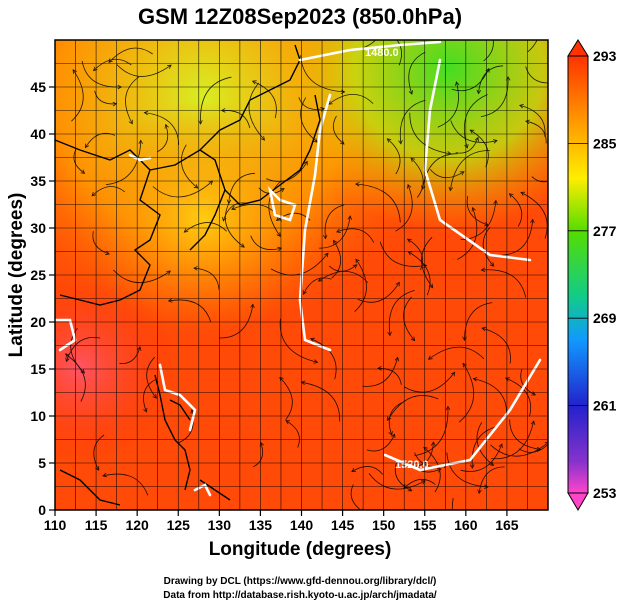  I want to click on colorbar-labels: 293 285 277 269 261 253, so click(592, 274).